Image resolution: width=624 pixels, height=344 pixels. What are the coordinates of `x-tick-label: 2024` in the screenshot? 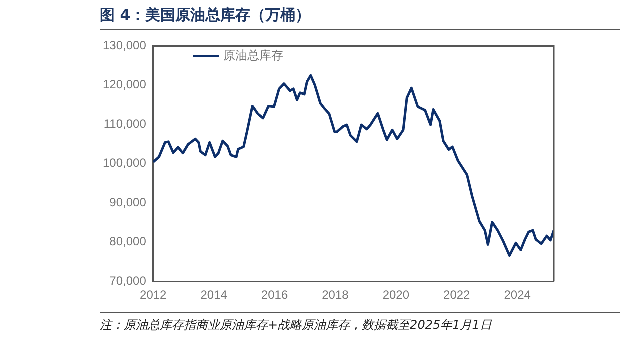 It's located at (518, 295).